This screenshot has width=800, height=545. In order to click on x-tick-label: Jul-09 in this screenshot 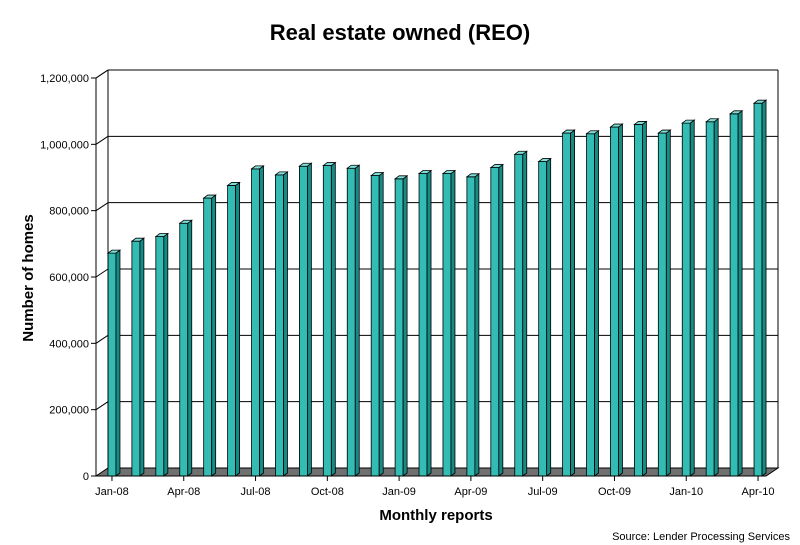, I will do `click(543, 492)`.